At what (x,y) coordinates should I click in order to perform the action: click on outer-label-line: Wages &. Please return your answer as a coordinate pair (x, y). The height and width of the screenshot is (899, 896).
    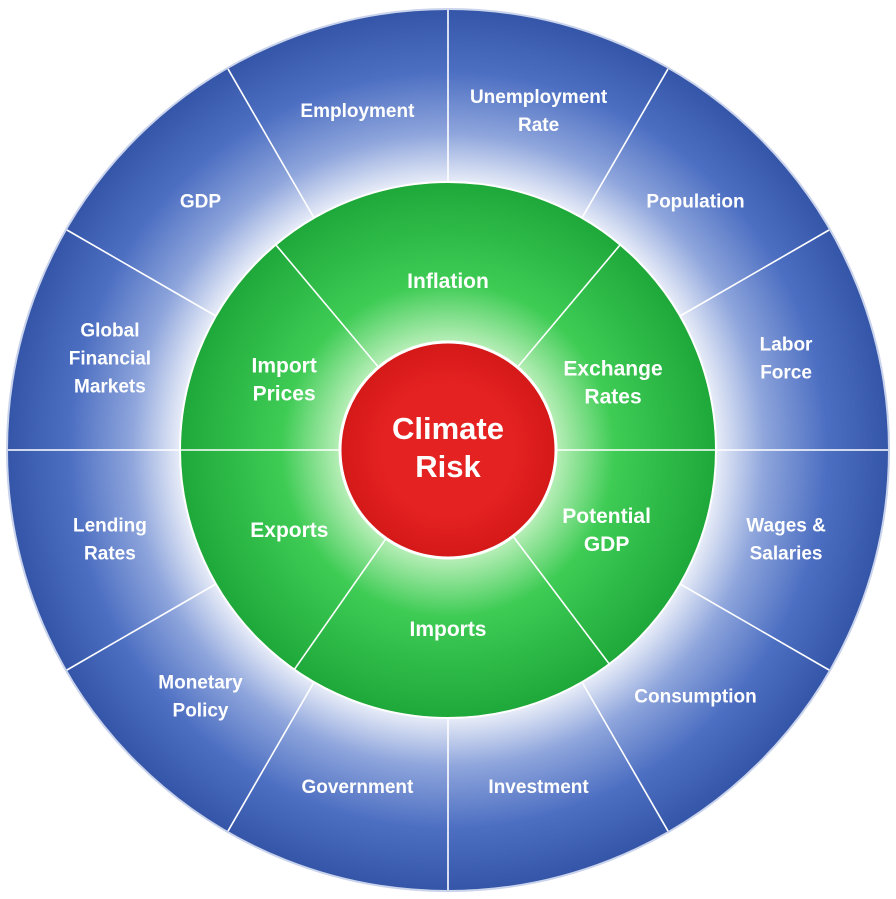
    Looking at the image, I should click on (786, 526).